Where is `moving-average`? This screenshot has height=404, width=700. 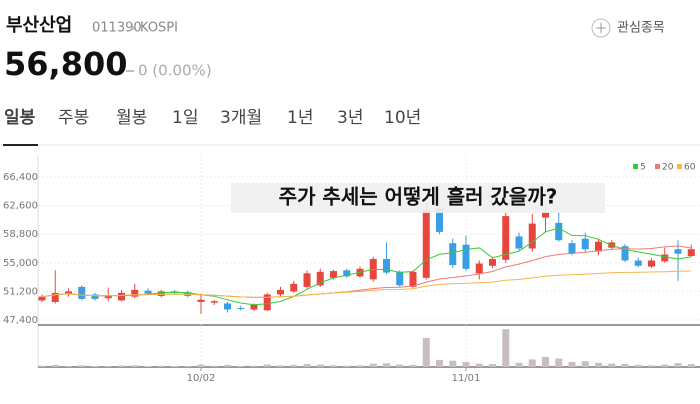
moving-average is located at coordinates (366, 284).